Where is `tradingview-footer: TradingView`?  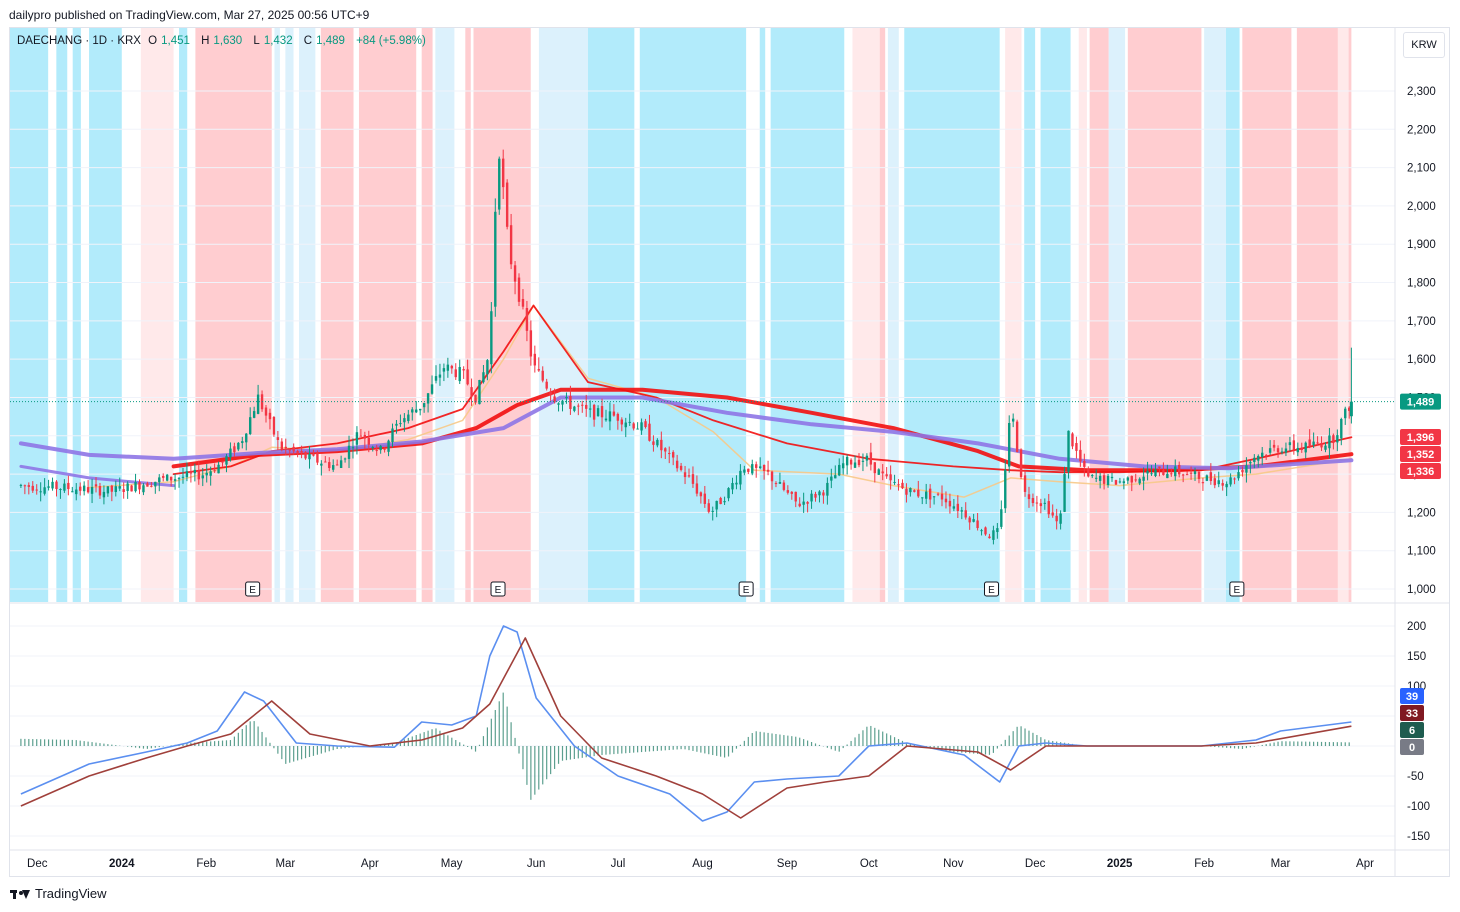
tradingview-footer: TradingView is located at coordinates (58, 893).